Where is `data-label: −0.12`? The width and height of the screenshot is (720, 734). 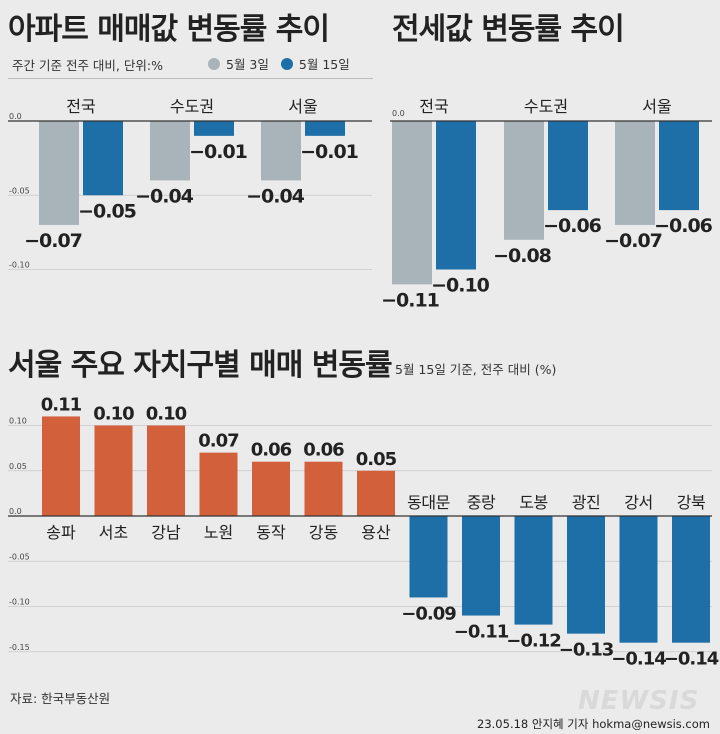
data-label: −0.12 is located at coordinates (533, 641).